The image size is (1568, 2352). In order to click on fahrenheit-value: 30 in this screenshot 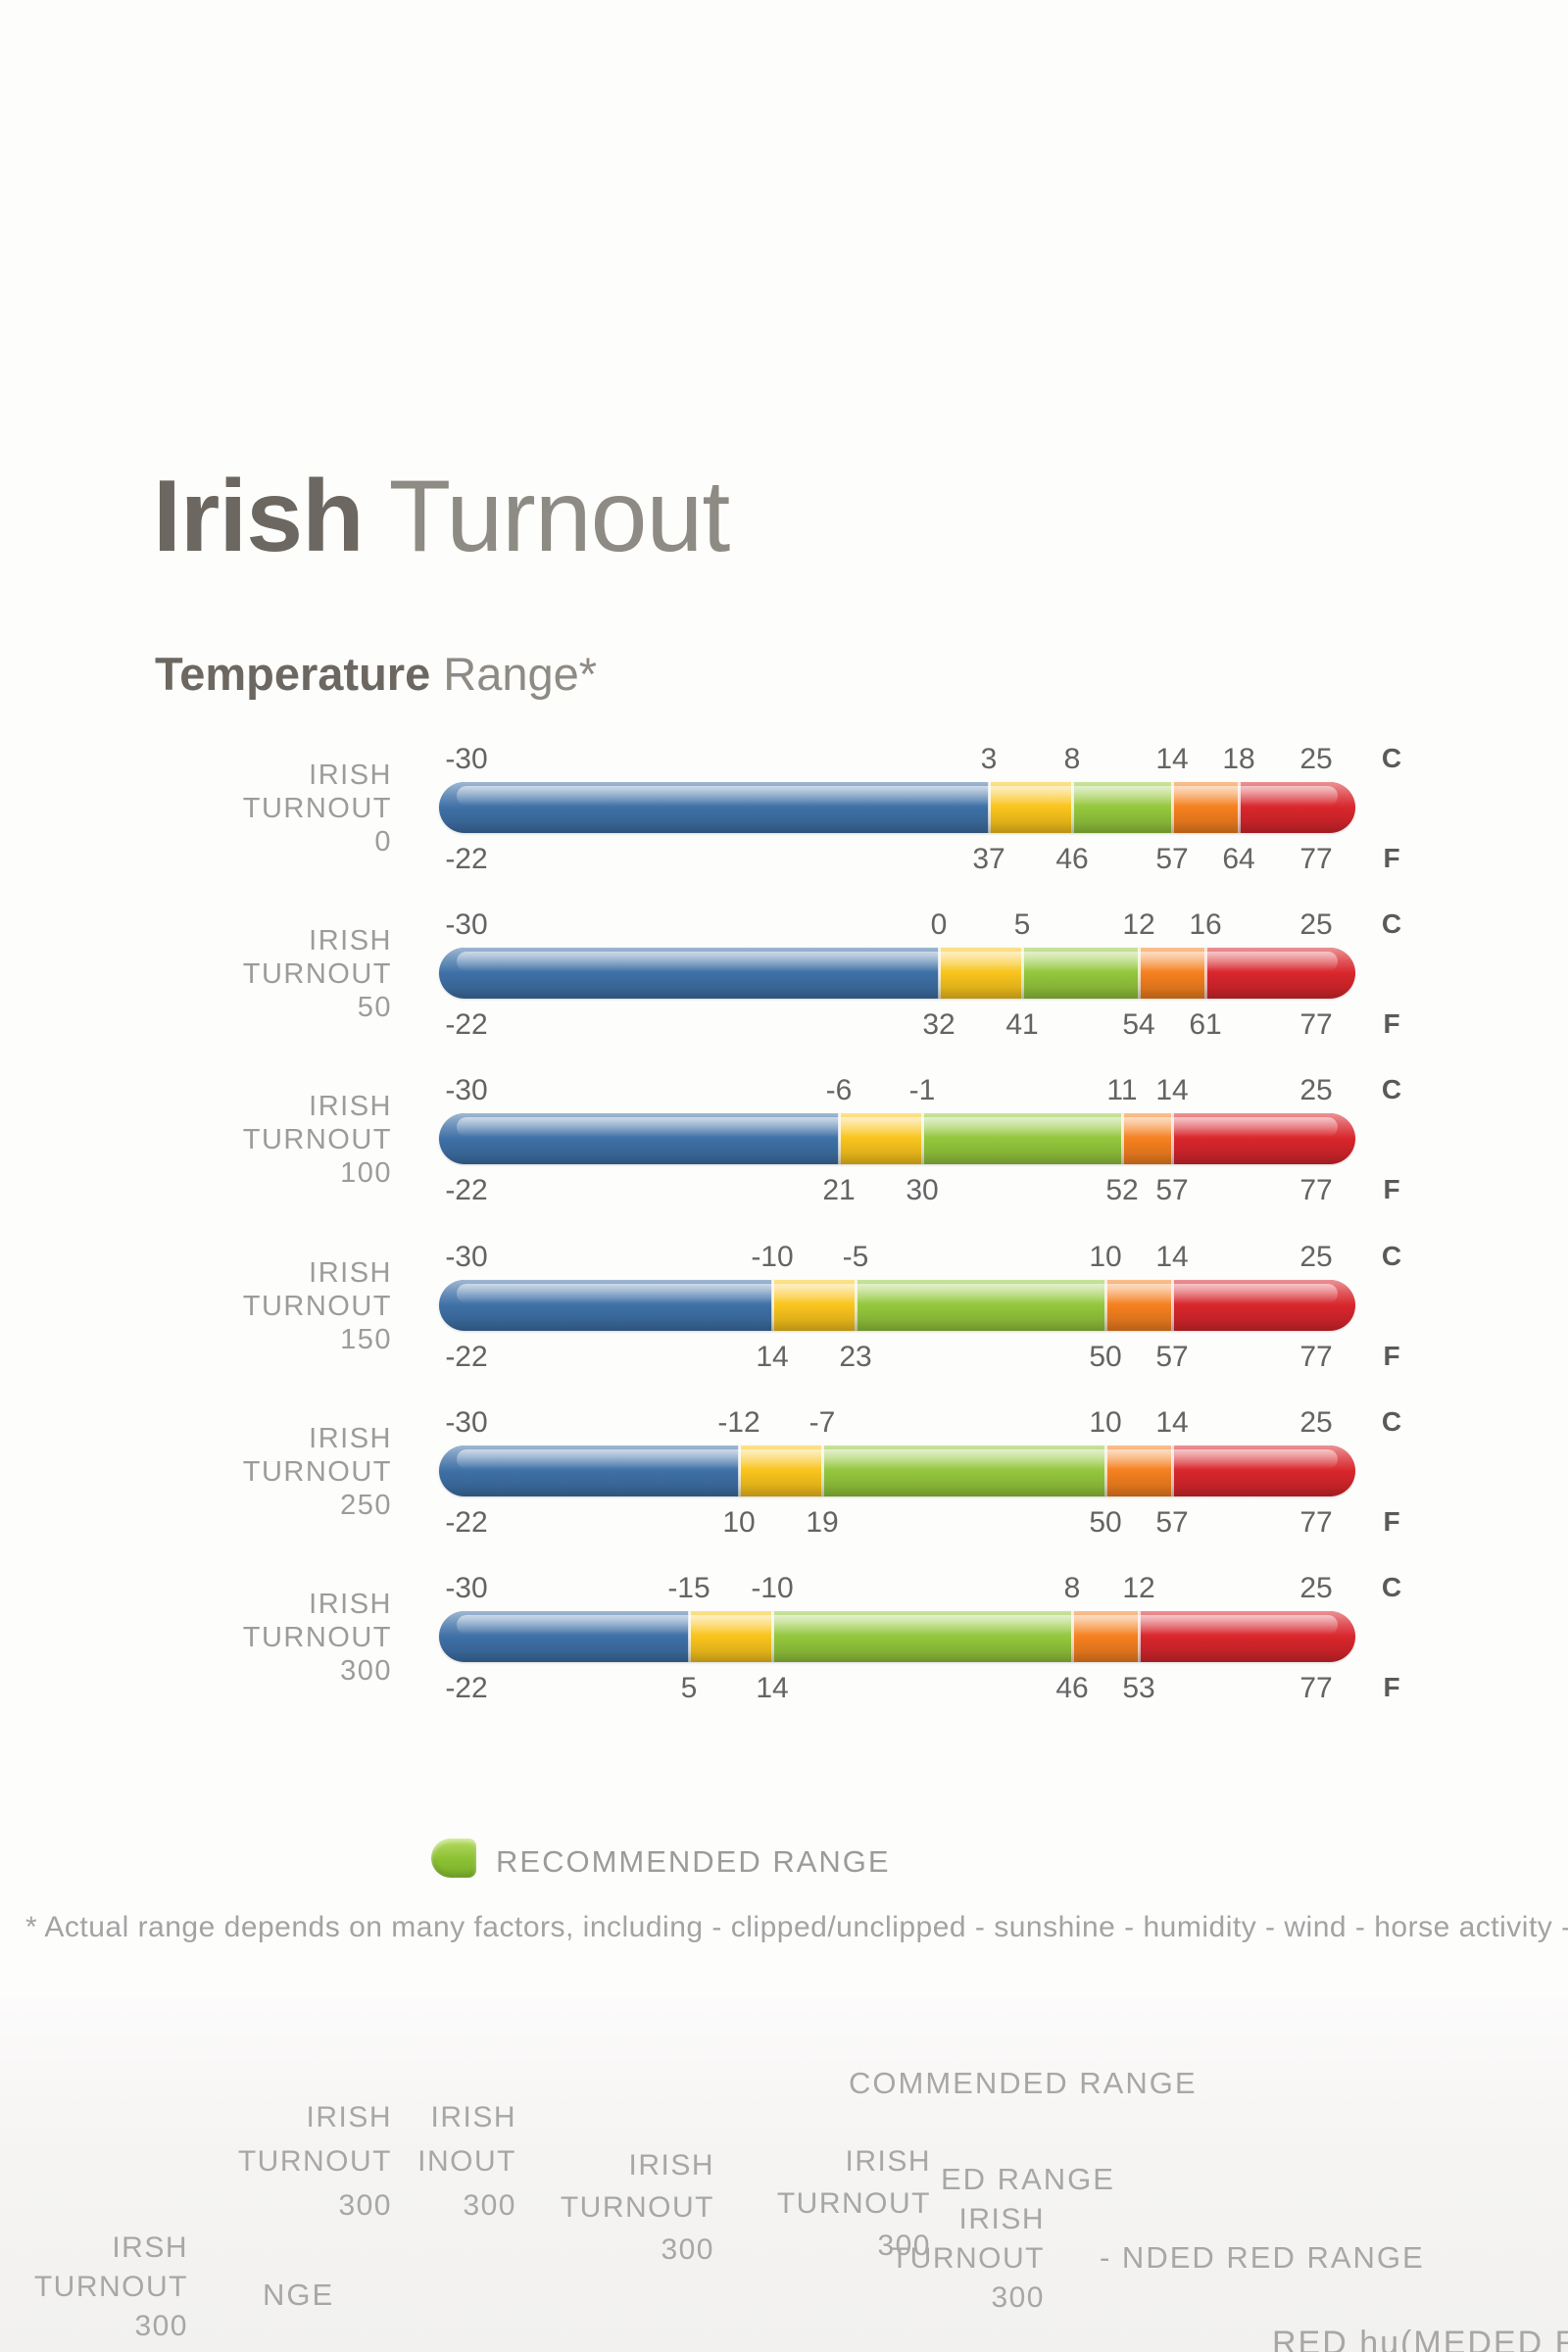, I will do `click(922, 1190)`.